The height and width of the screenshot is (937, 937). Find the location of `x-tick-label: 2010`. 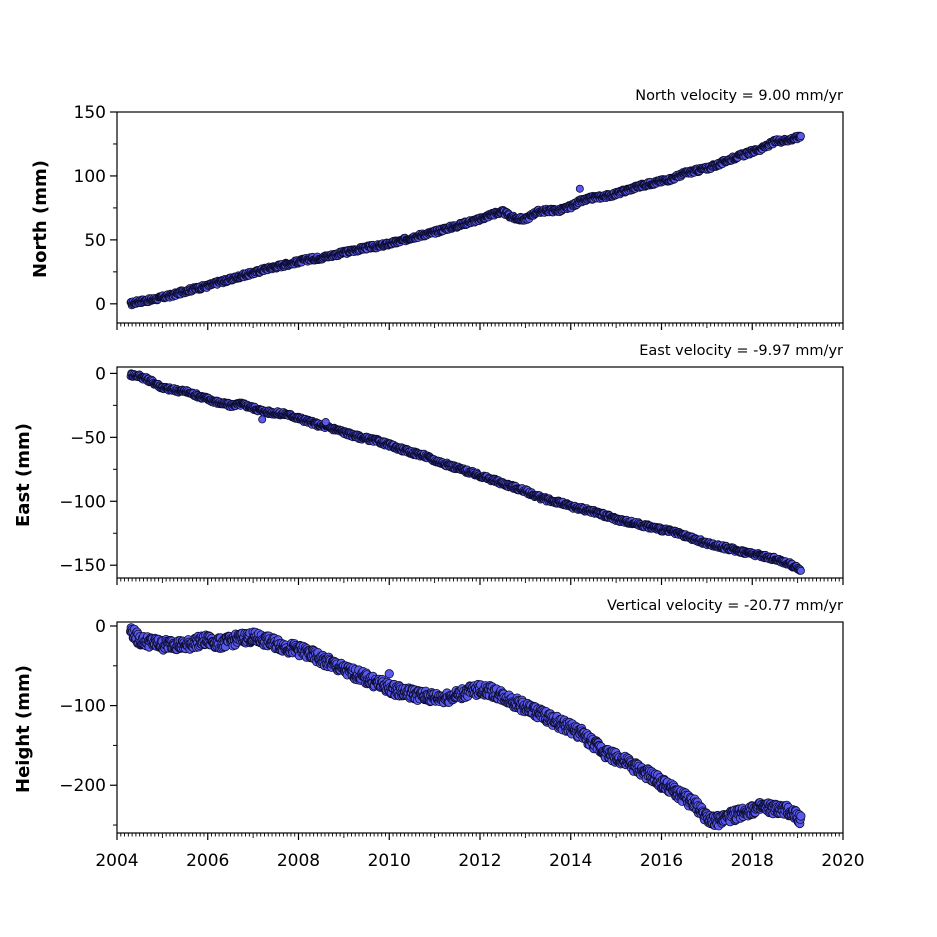

x-tick-label: 2010 is located at coordinates (389, 861).